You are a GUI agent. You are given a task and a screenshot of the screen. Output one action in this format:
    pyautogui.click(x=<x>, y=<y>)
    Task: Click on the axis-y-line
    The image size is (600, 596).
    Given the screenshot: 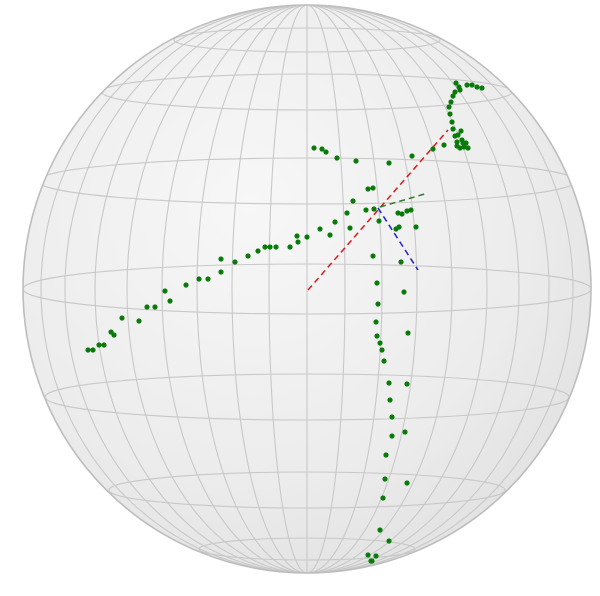 What is the action you would take?
    pyautogui.click(x=404, y=200)
    